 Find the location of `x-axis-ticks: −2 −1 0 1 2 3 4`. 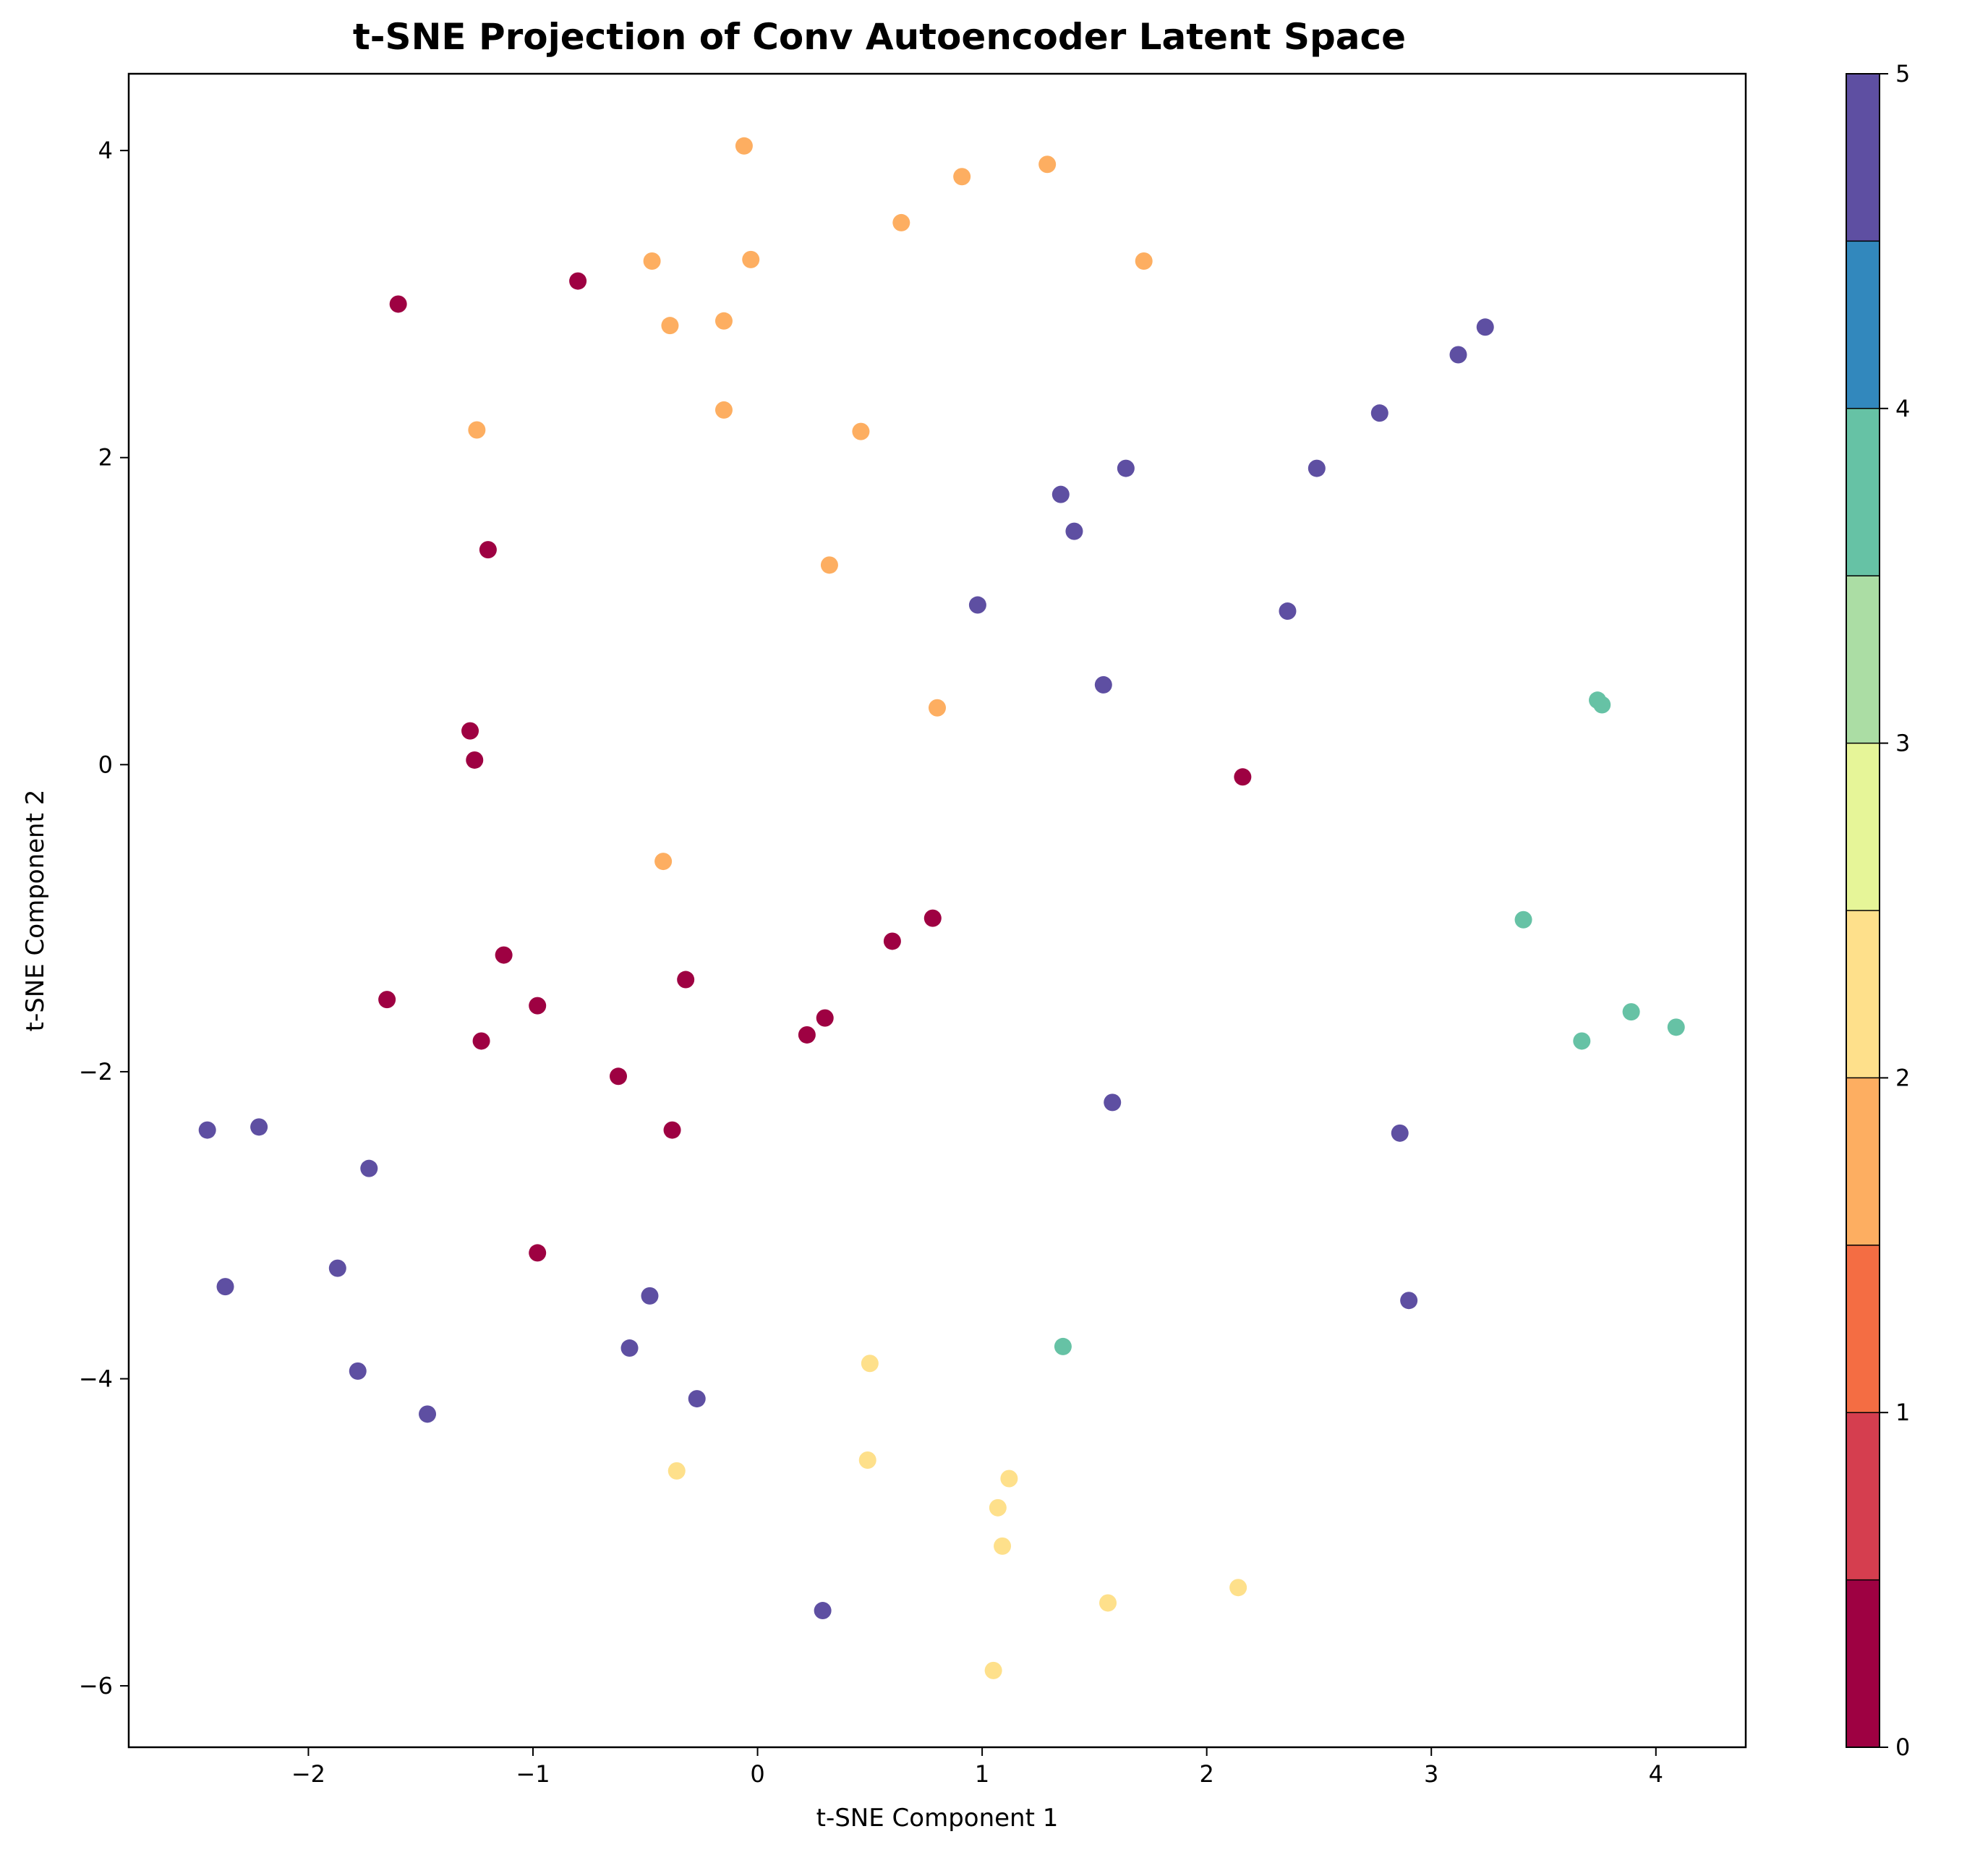

x-axis-ticks: −2 −1 0 1 2 3 4 is located at coordinates (977, 1767).